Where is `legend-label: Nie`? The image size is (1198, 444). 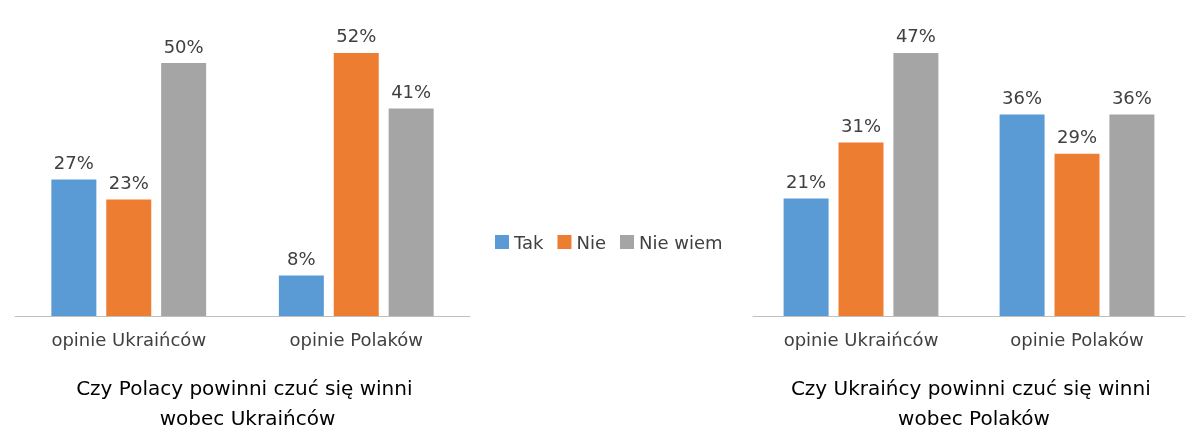 legend-label: Nie is located at coordinates (591, 242).